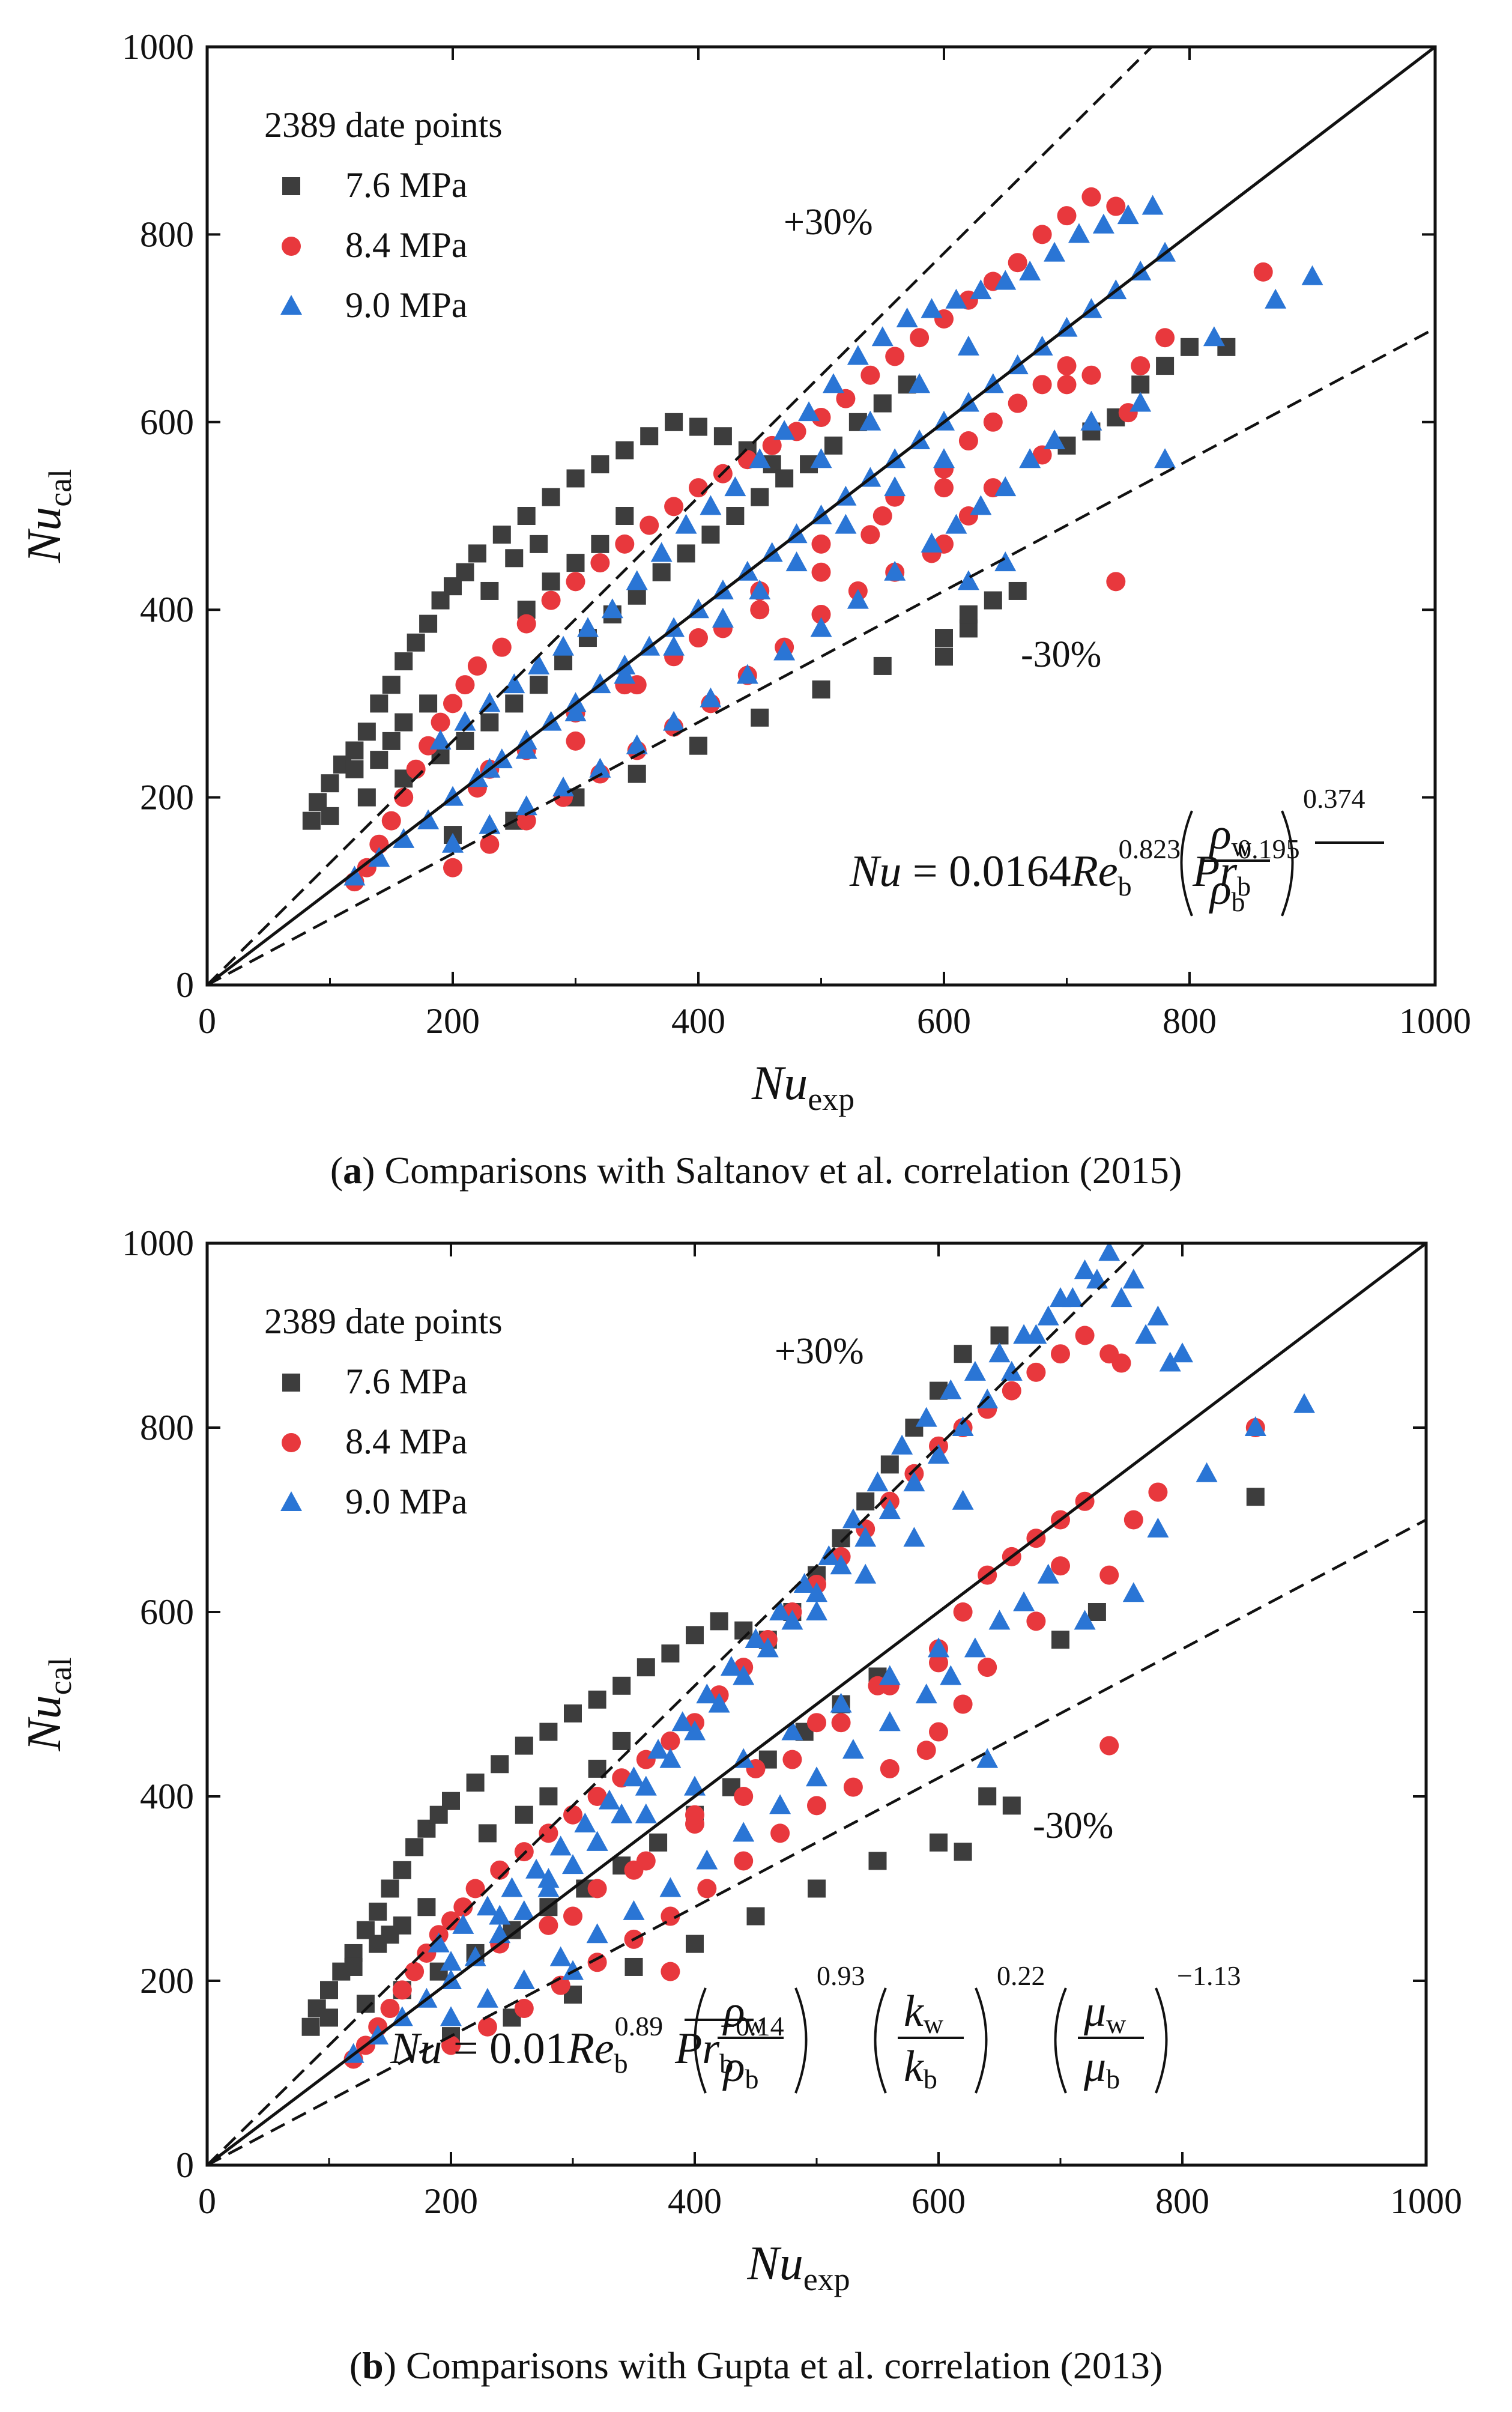 The height and width of the screenshot is (2412, 1512). Describe the element at coordinates (921, 2068) in the screenshot. I see `fraction-denominator: kb` at that location.